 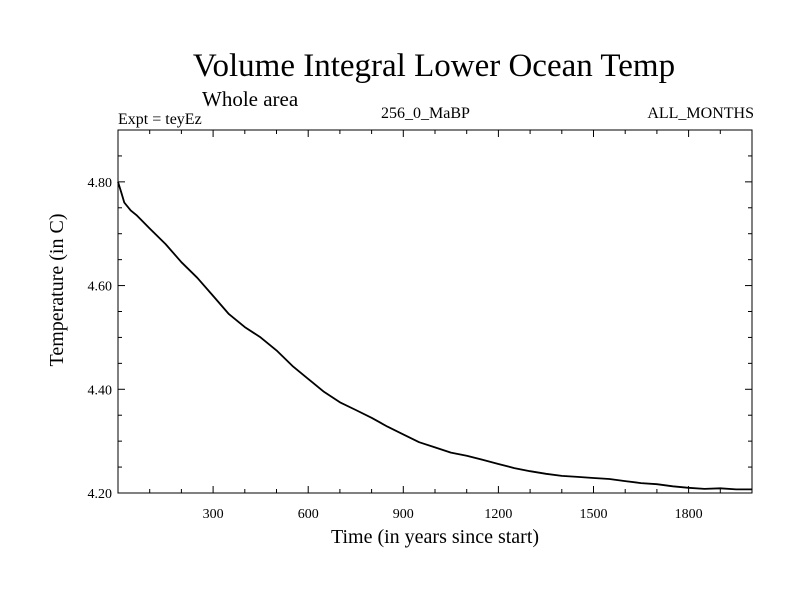 What do you see at coordinates (689, 514) in the screenshot?
I see `x-tick-label: 1800` at bounding box center [689, 514].